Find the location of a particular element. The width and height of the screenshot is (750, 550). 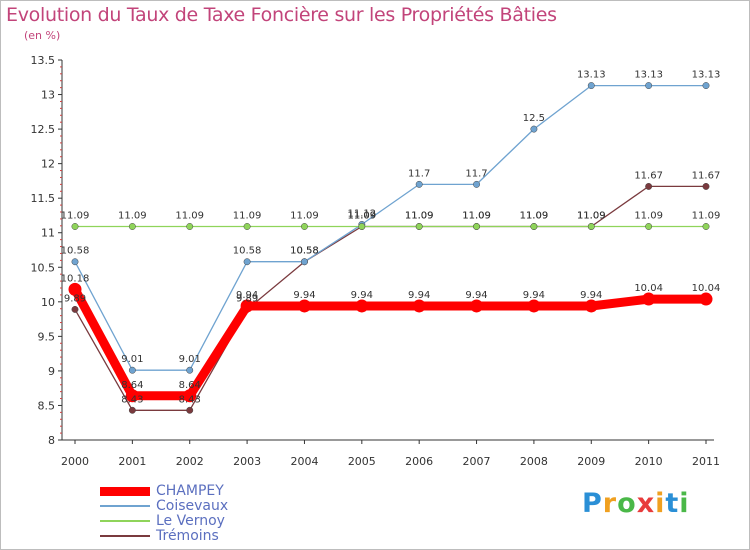

y-tick-label-0: 8 is located at coordinates (51, 440).